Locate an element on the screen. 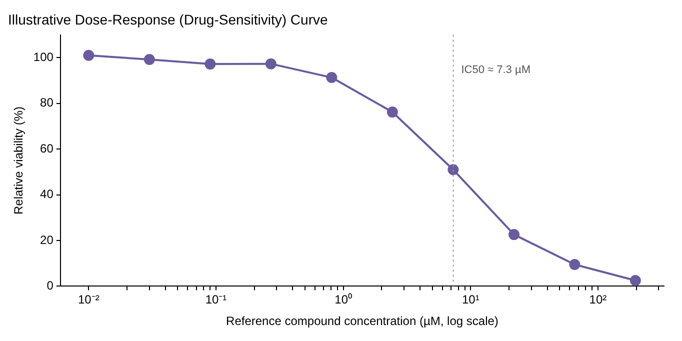  y-tick-label: 60 is located at coordinates (47, 148).